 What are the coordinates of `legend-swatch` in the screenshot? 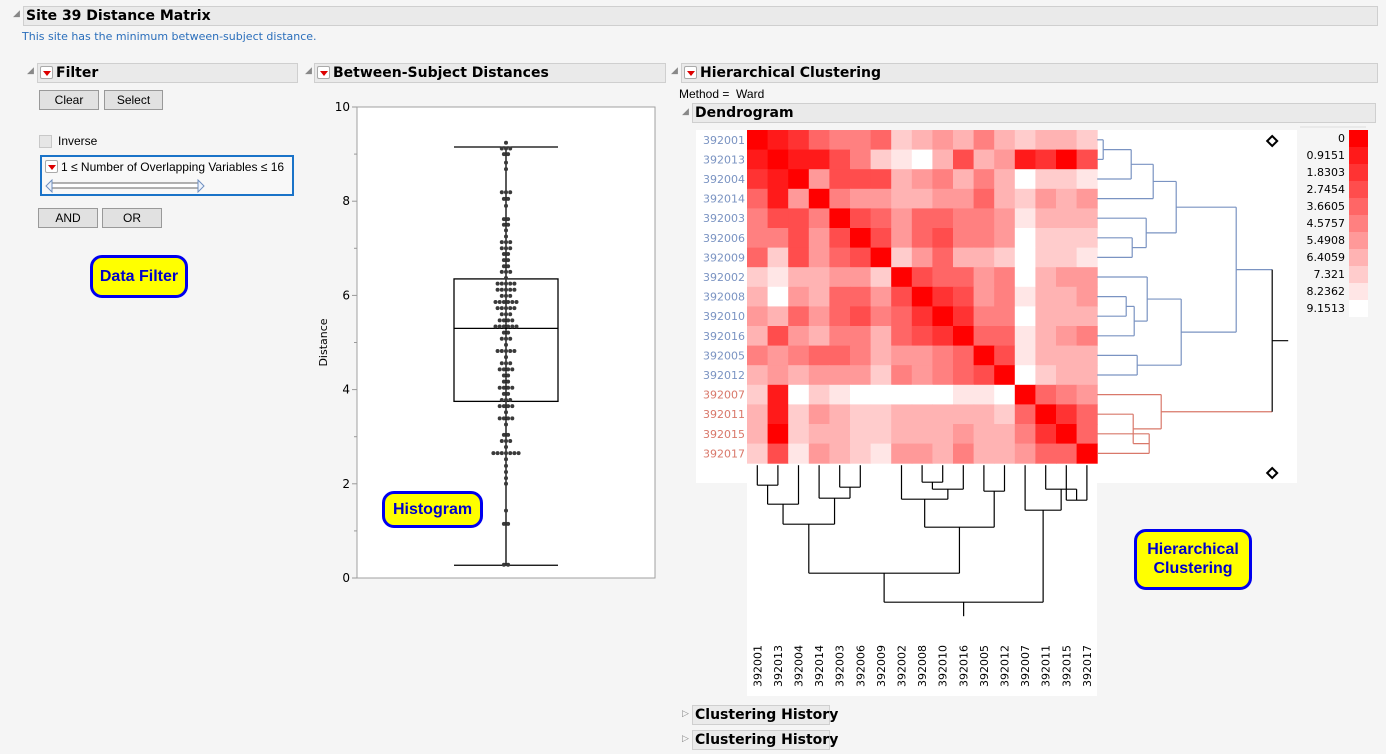 It's located at (1358, 308).